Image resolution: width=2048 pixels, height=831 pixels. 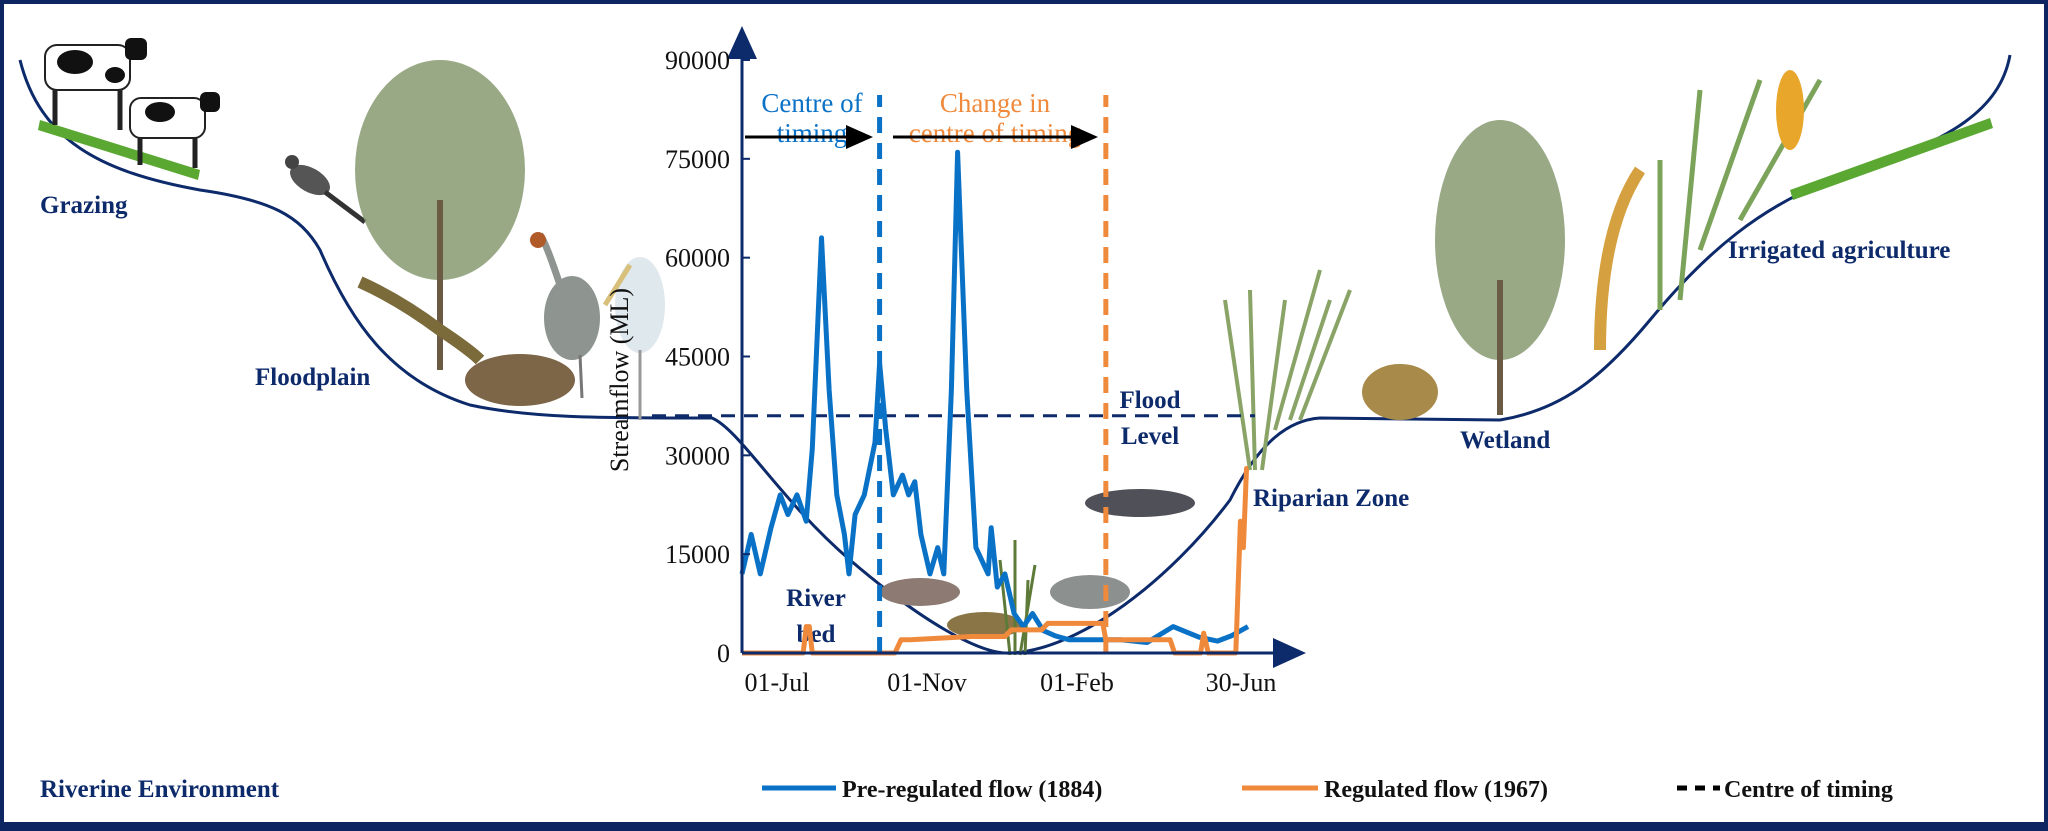 I want to click on annotation-change-centre-line1: Change in, so click(x=995, y=103).